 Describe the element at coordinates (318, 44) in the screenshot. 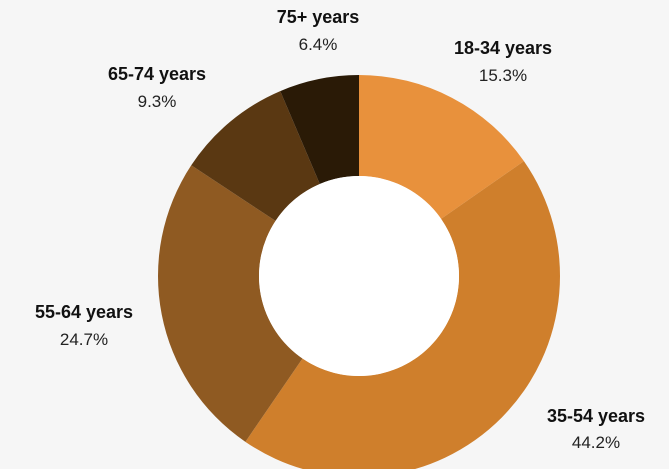

I see `slice-value-label: 6.4%` at that location.